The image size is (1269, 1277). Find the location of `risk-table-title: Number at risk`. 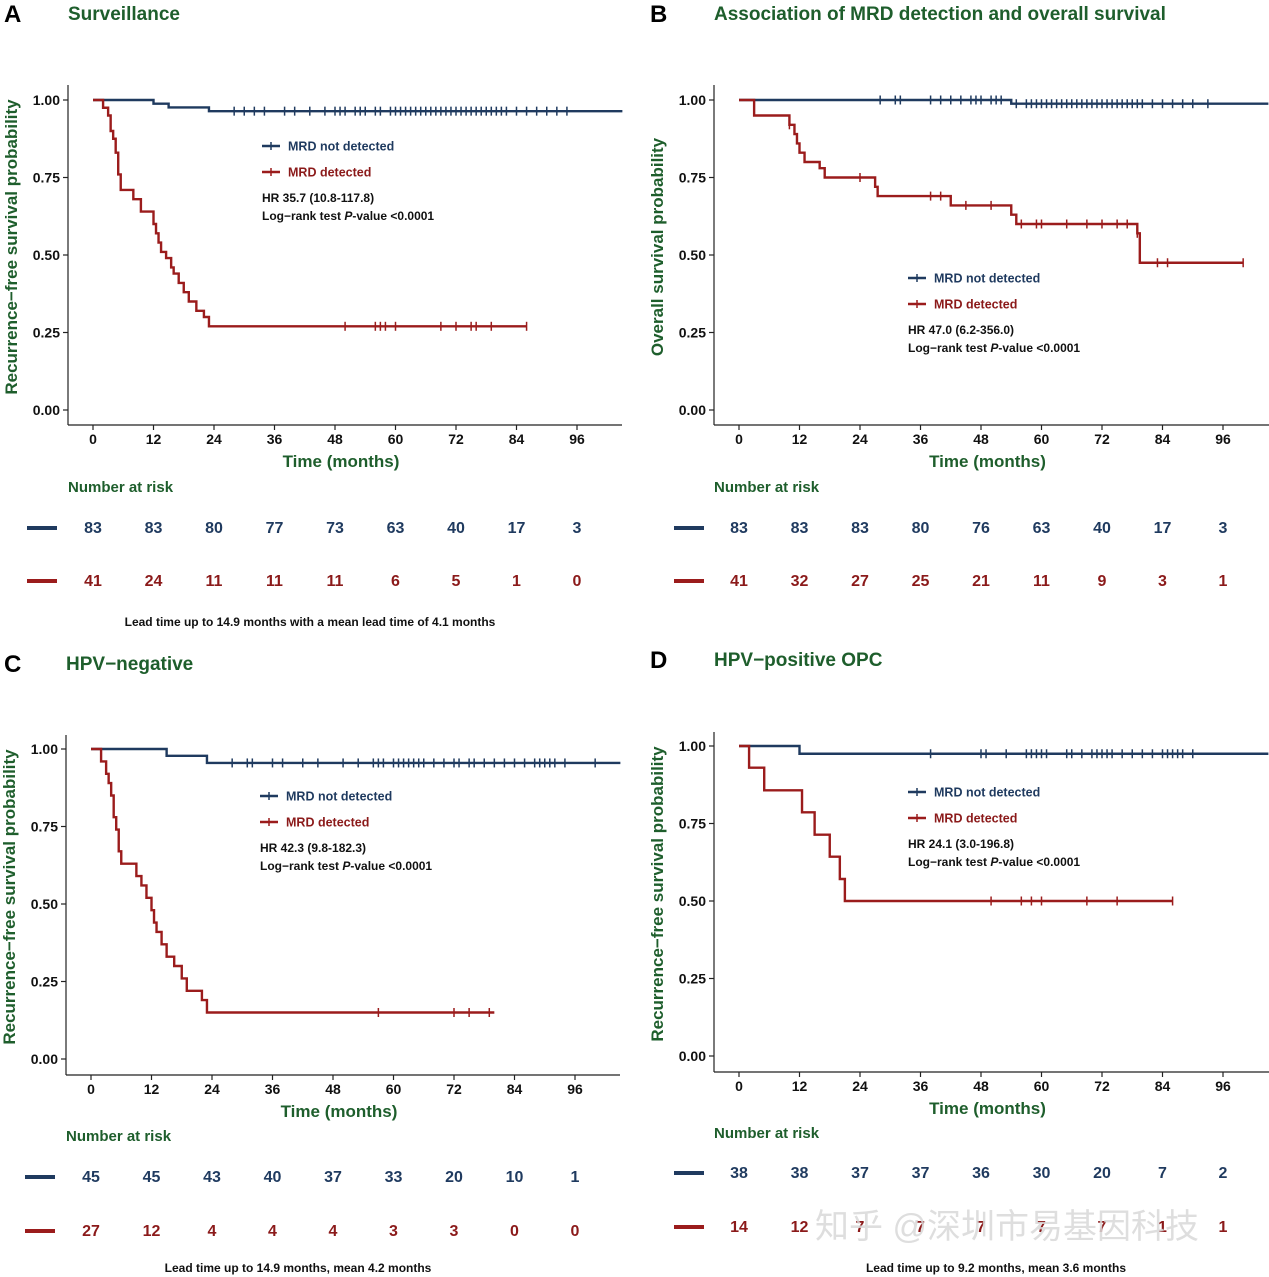

risk-table-title: Number at risk is located at coordinates (767, 1133).